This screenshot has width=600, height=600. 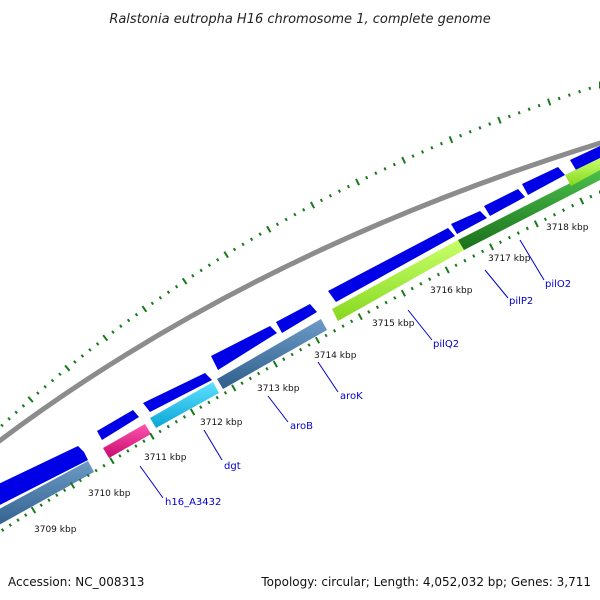 What do you see at coordinates (55, 530) in the screenshot?
I see `tick-label: 3709 kbp` at bounding box center [55, 530].